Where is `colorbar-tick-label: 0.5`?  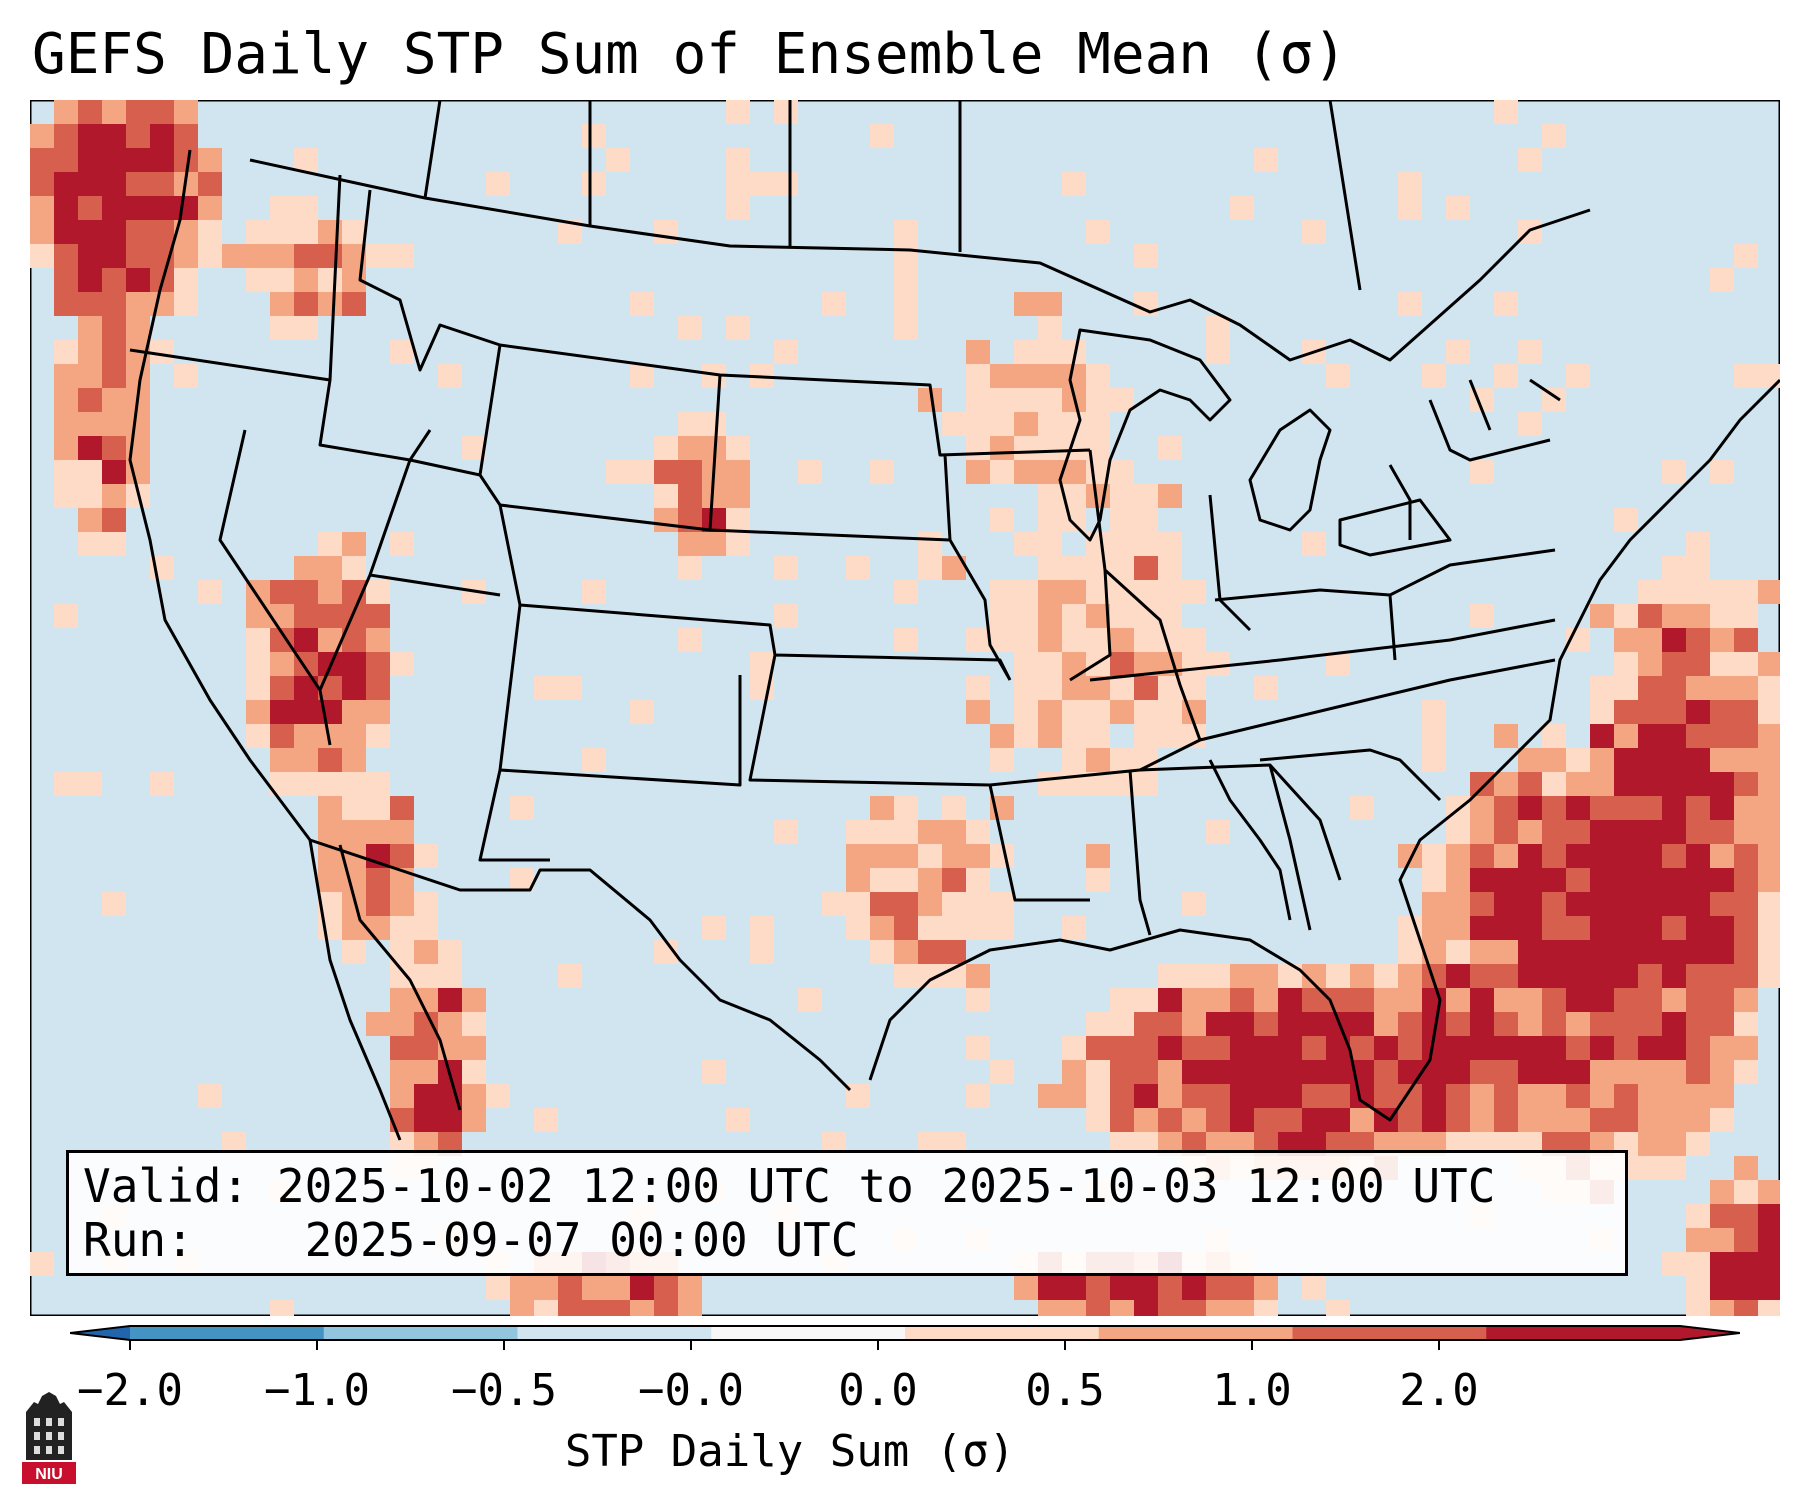
colorbar-tick-label: 0.5 is located at coordinates (1065, 1390).